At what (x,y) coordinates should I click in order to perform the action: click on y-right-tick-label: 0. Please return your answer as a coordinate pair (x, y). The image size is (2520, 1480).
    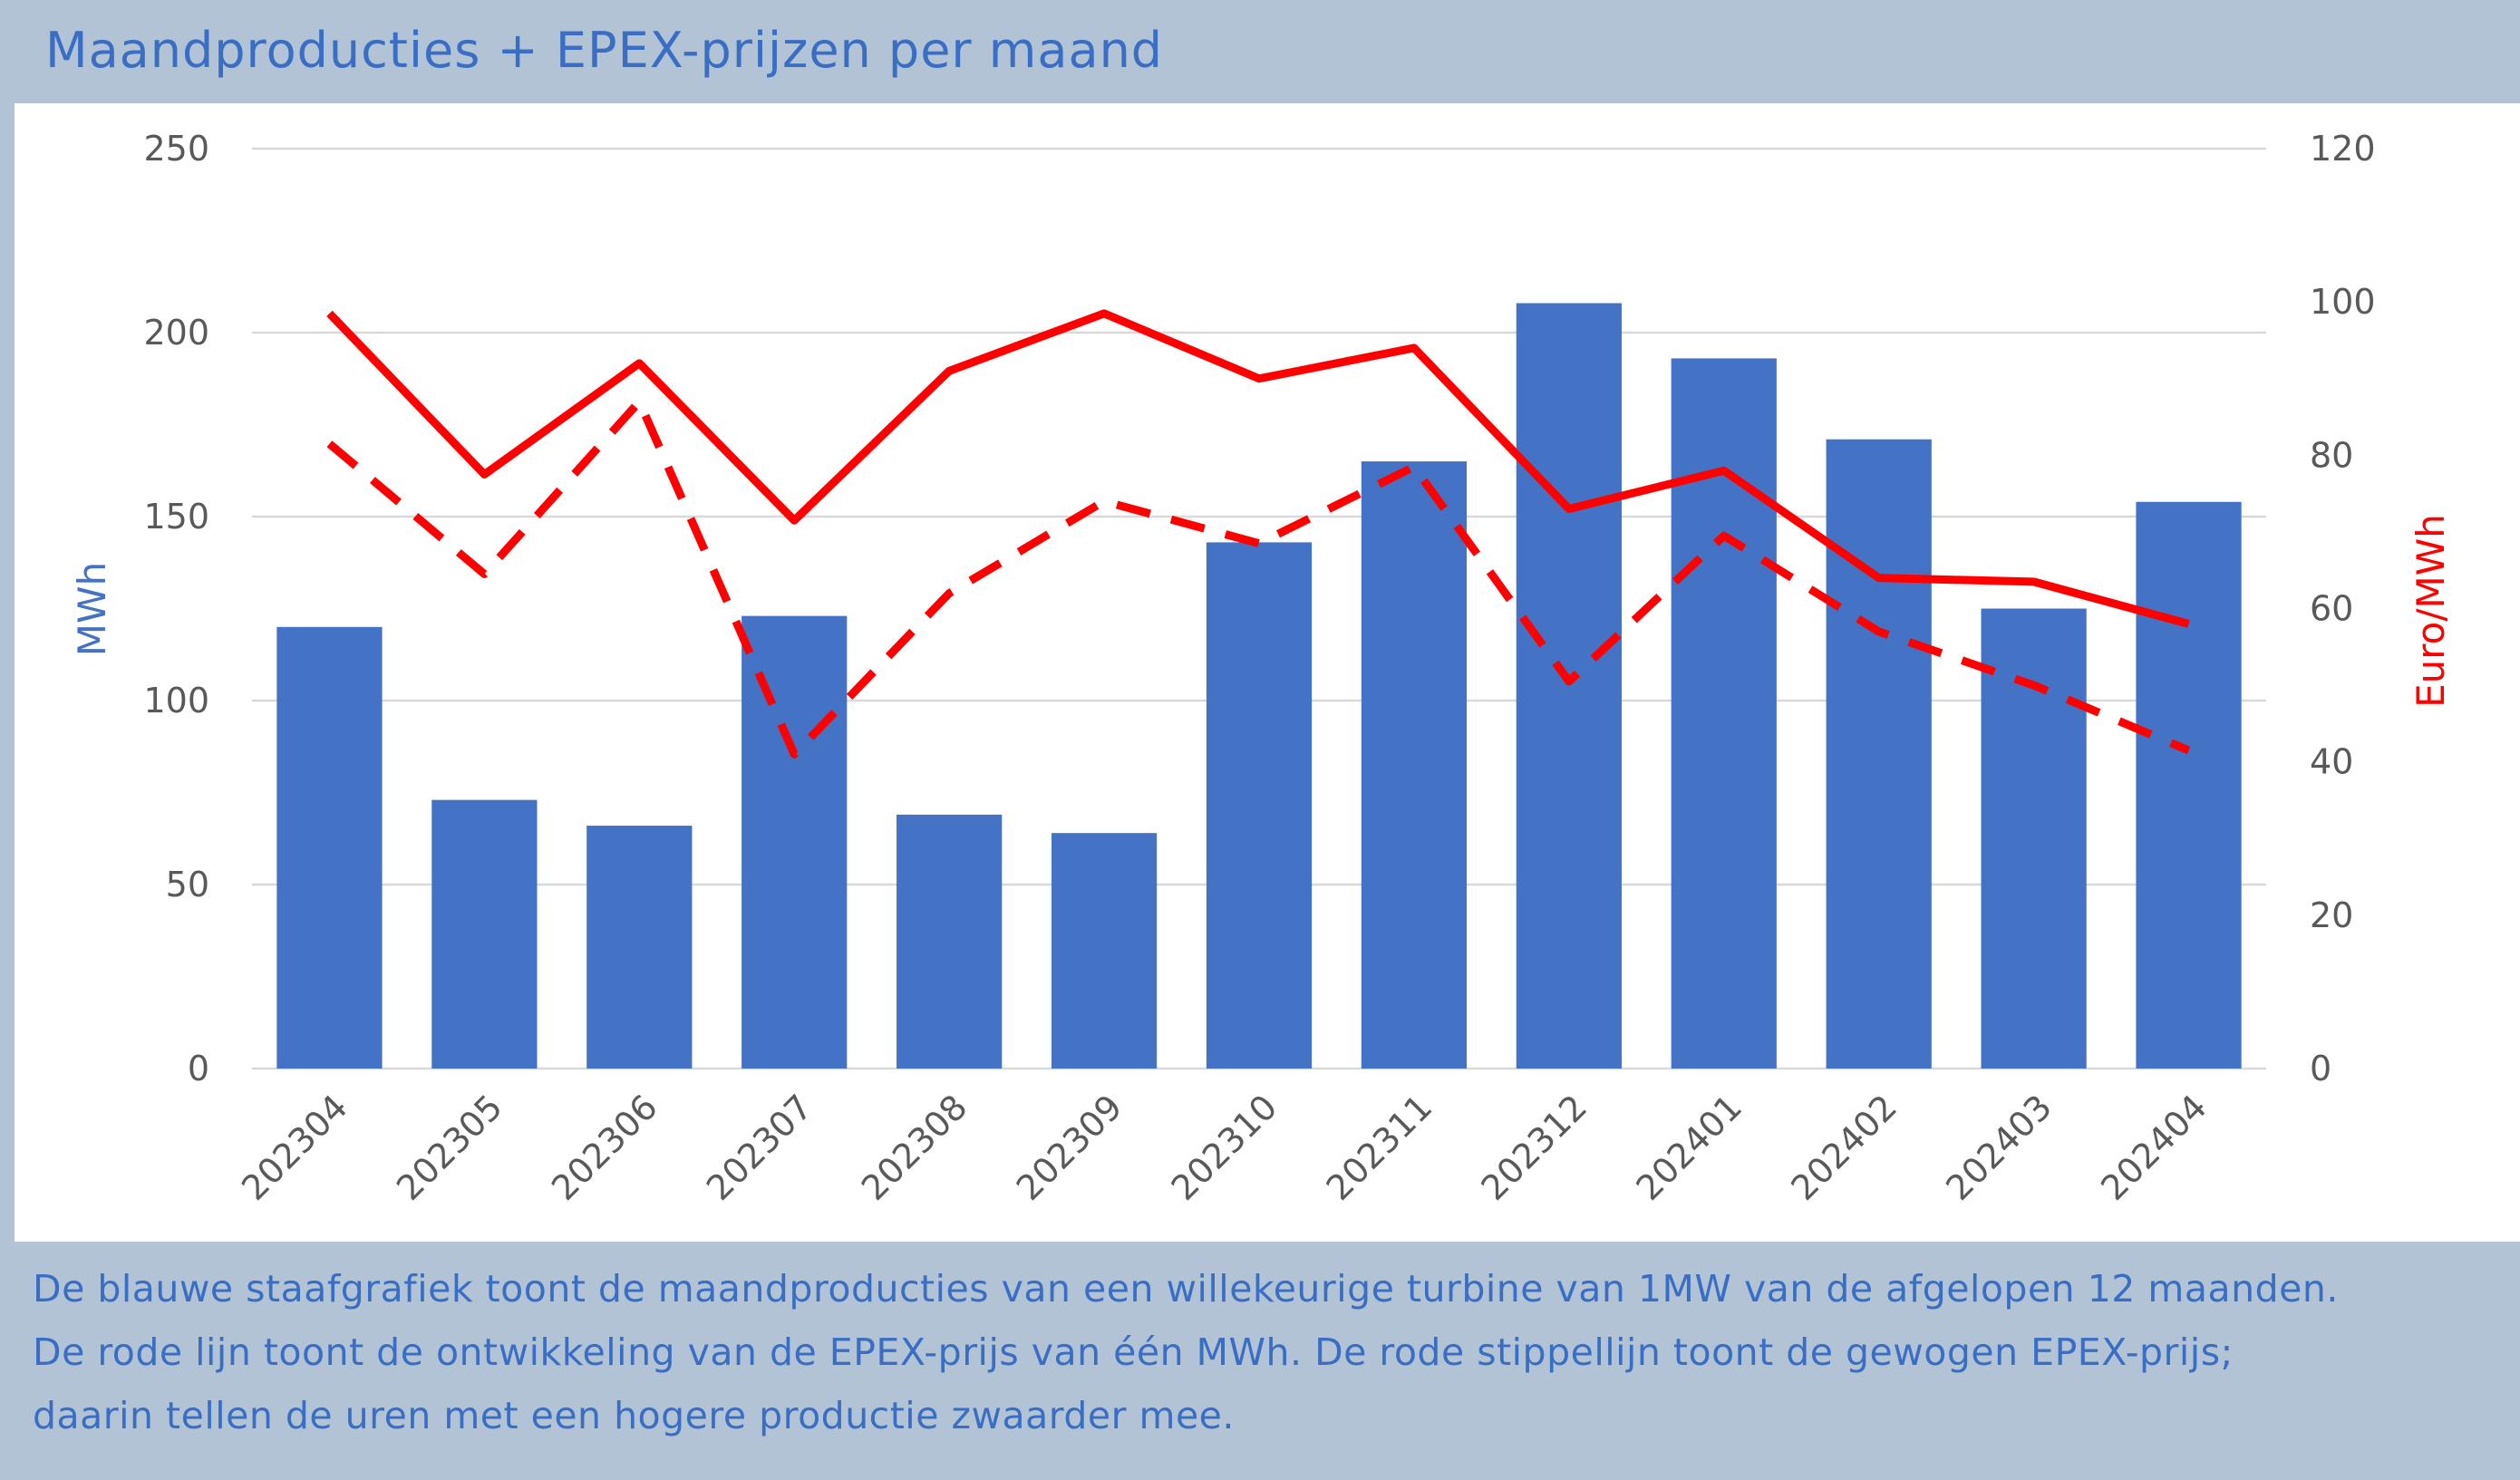
    Looking at the image, I should click on (2321, 1068).